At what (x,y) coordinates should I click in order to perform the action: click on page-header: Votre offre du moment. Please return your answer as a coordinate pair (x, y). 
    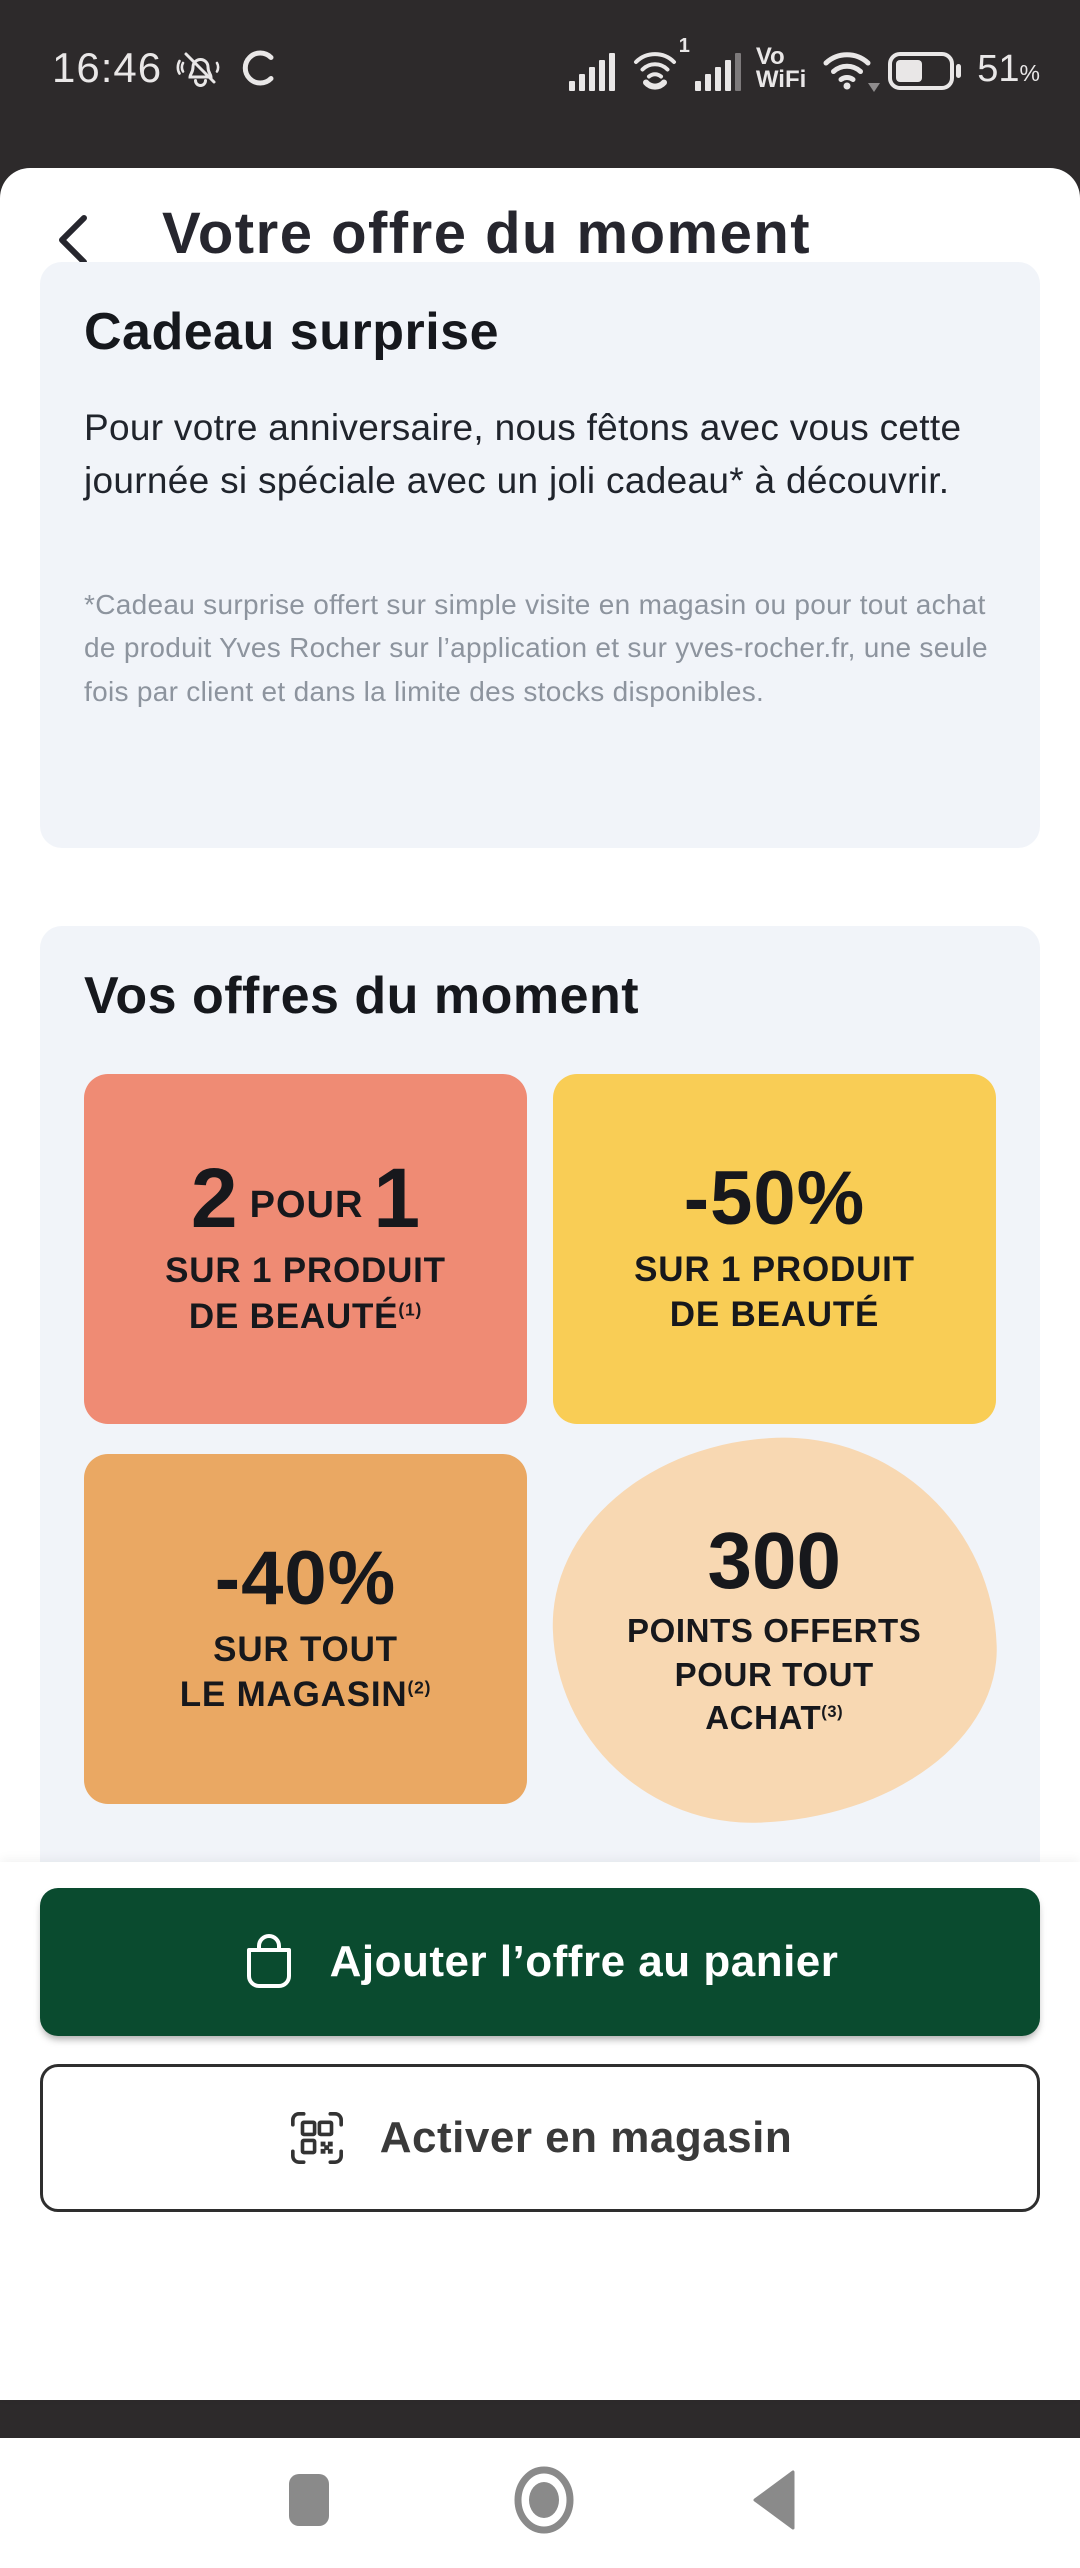
    Looking at the image, I should click on (540, 241).